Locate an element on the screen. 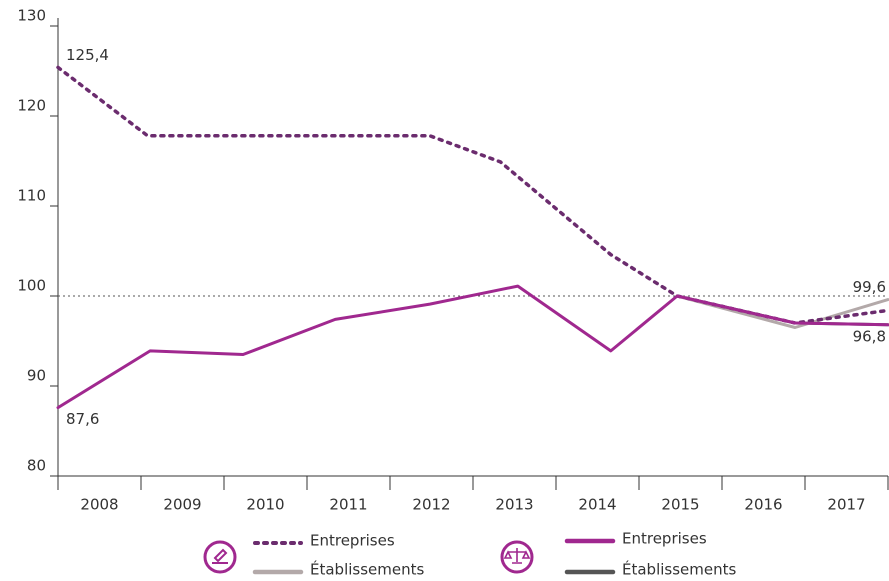 Image resolution: width=889 pixels, height=581 pixels. x-tick-label: 2014 is located at coordinates (597, 505).